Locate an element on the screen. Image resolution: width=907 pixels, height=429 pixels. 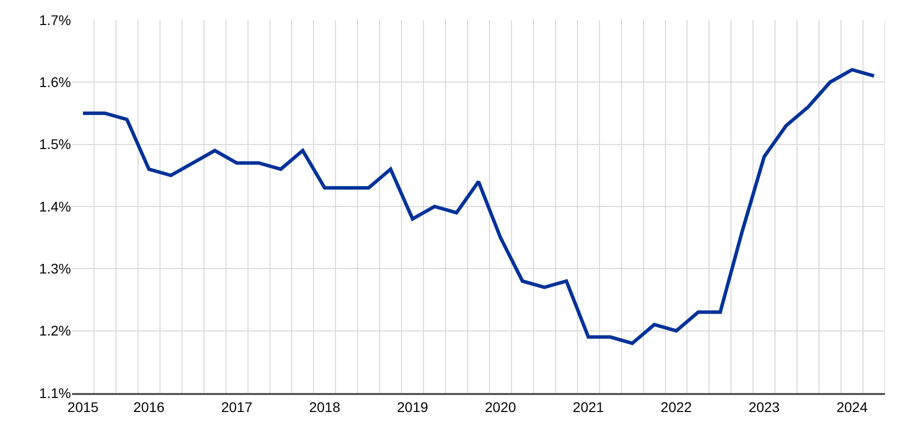
x-tick-label: 2020 is located at coordinates (500, 406).